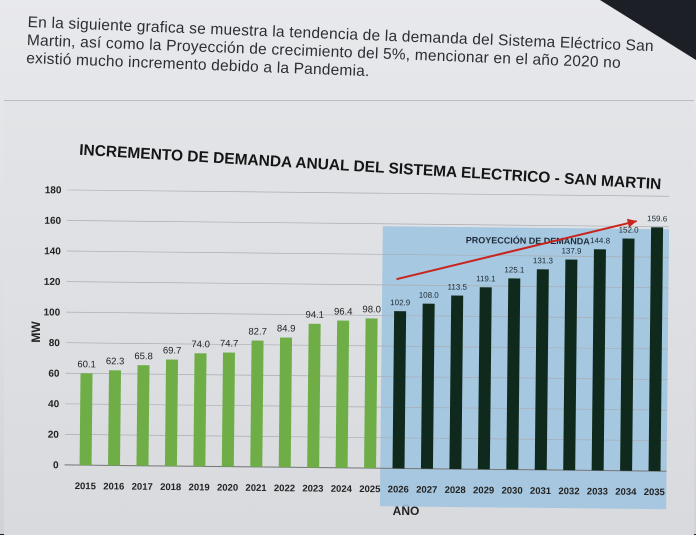 This screenshot has width=696, height=535. Describe the element at coordinates (257, 331) in the screenshot. I see `data-label: 82.7` at that location.